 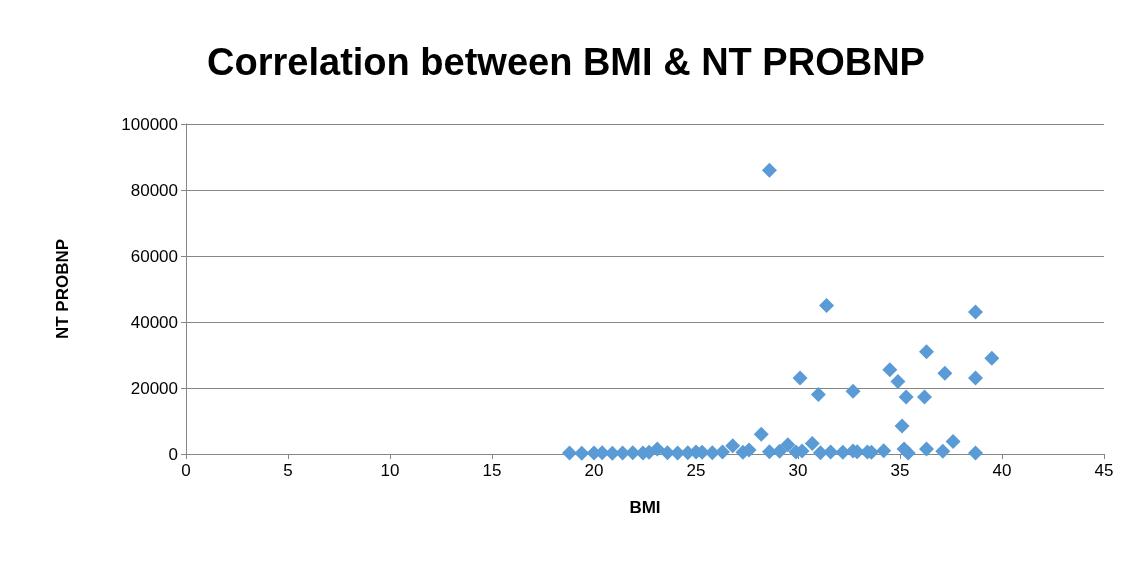 What do you see at coordinates (492, 470) in the screenshot?
I see `x-tick-label: 15` at bounding box center [492, 470].